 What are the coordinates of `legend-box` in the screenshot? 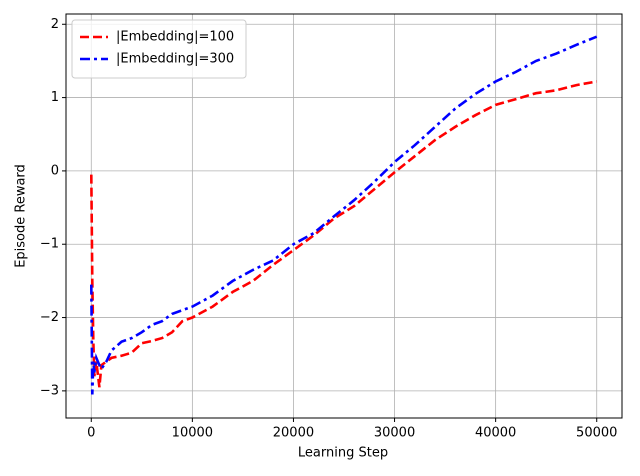 It's located at (159, 49).